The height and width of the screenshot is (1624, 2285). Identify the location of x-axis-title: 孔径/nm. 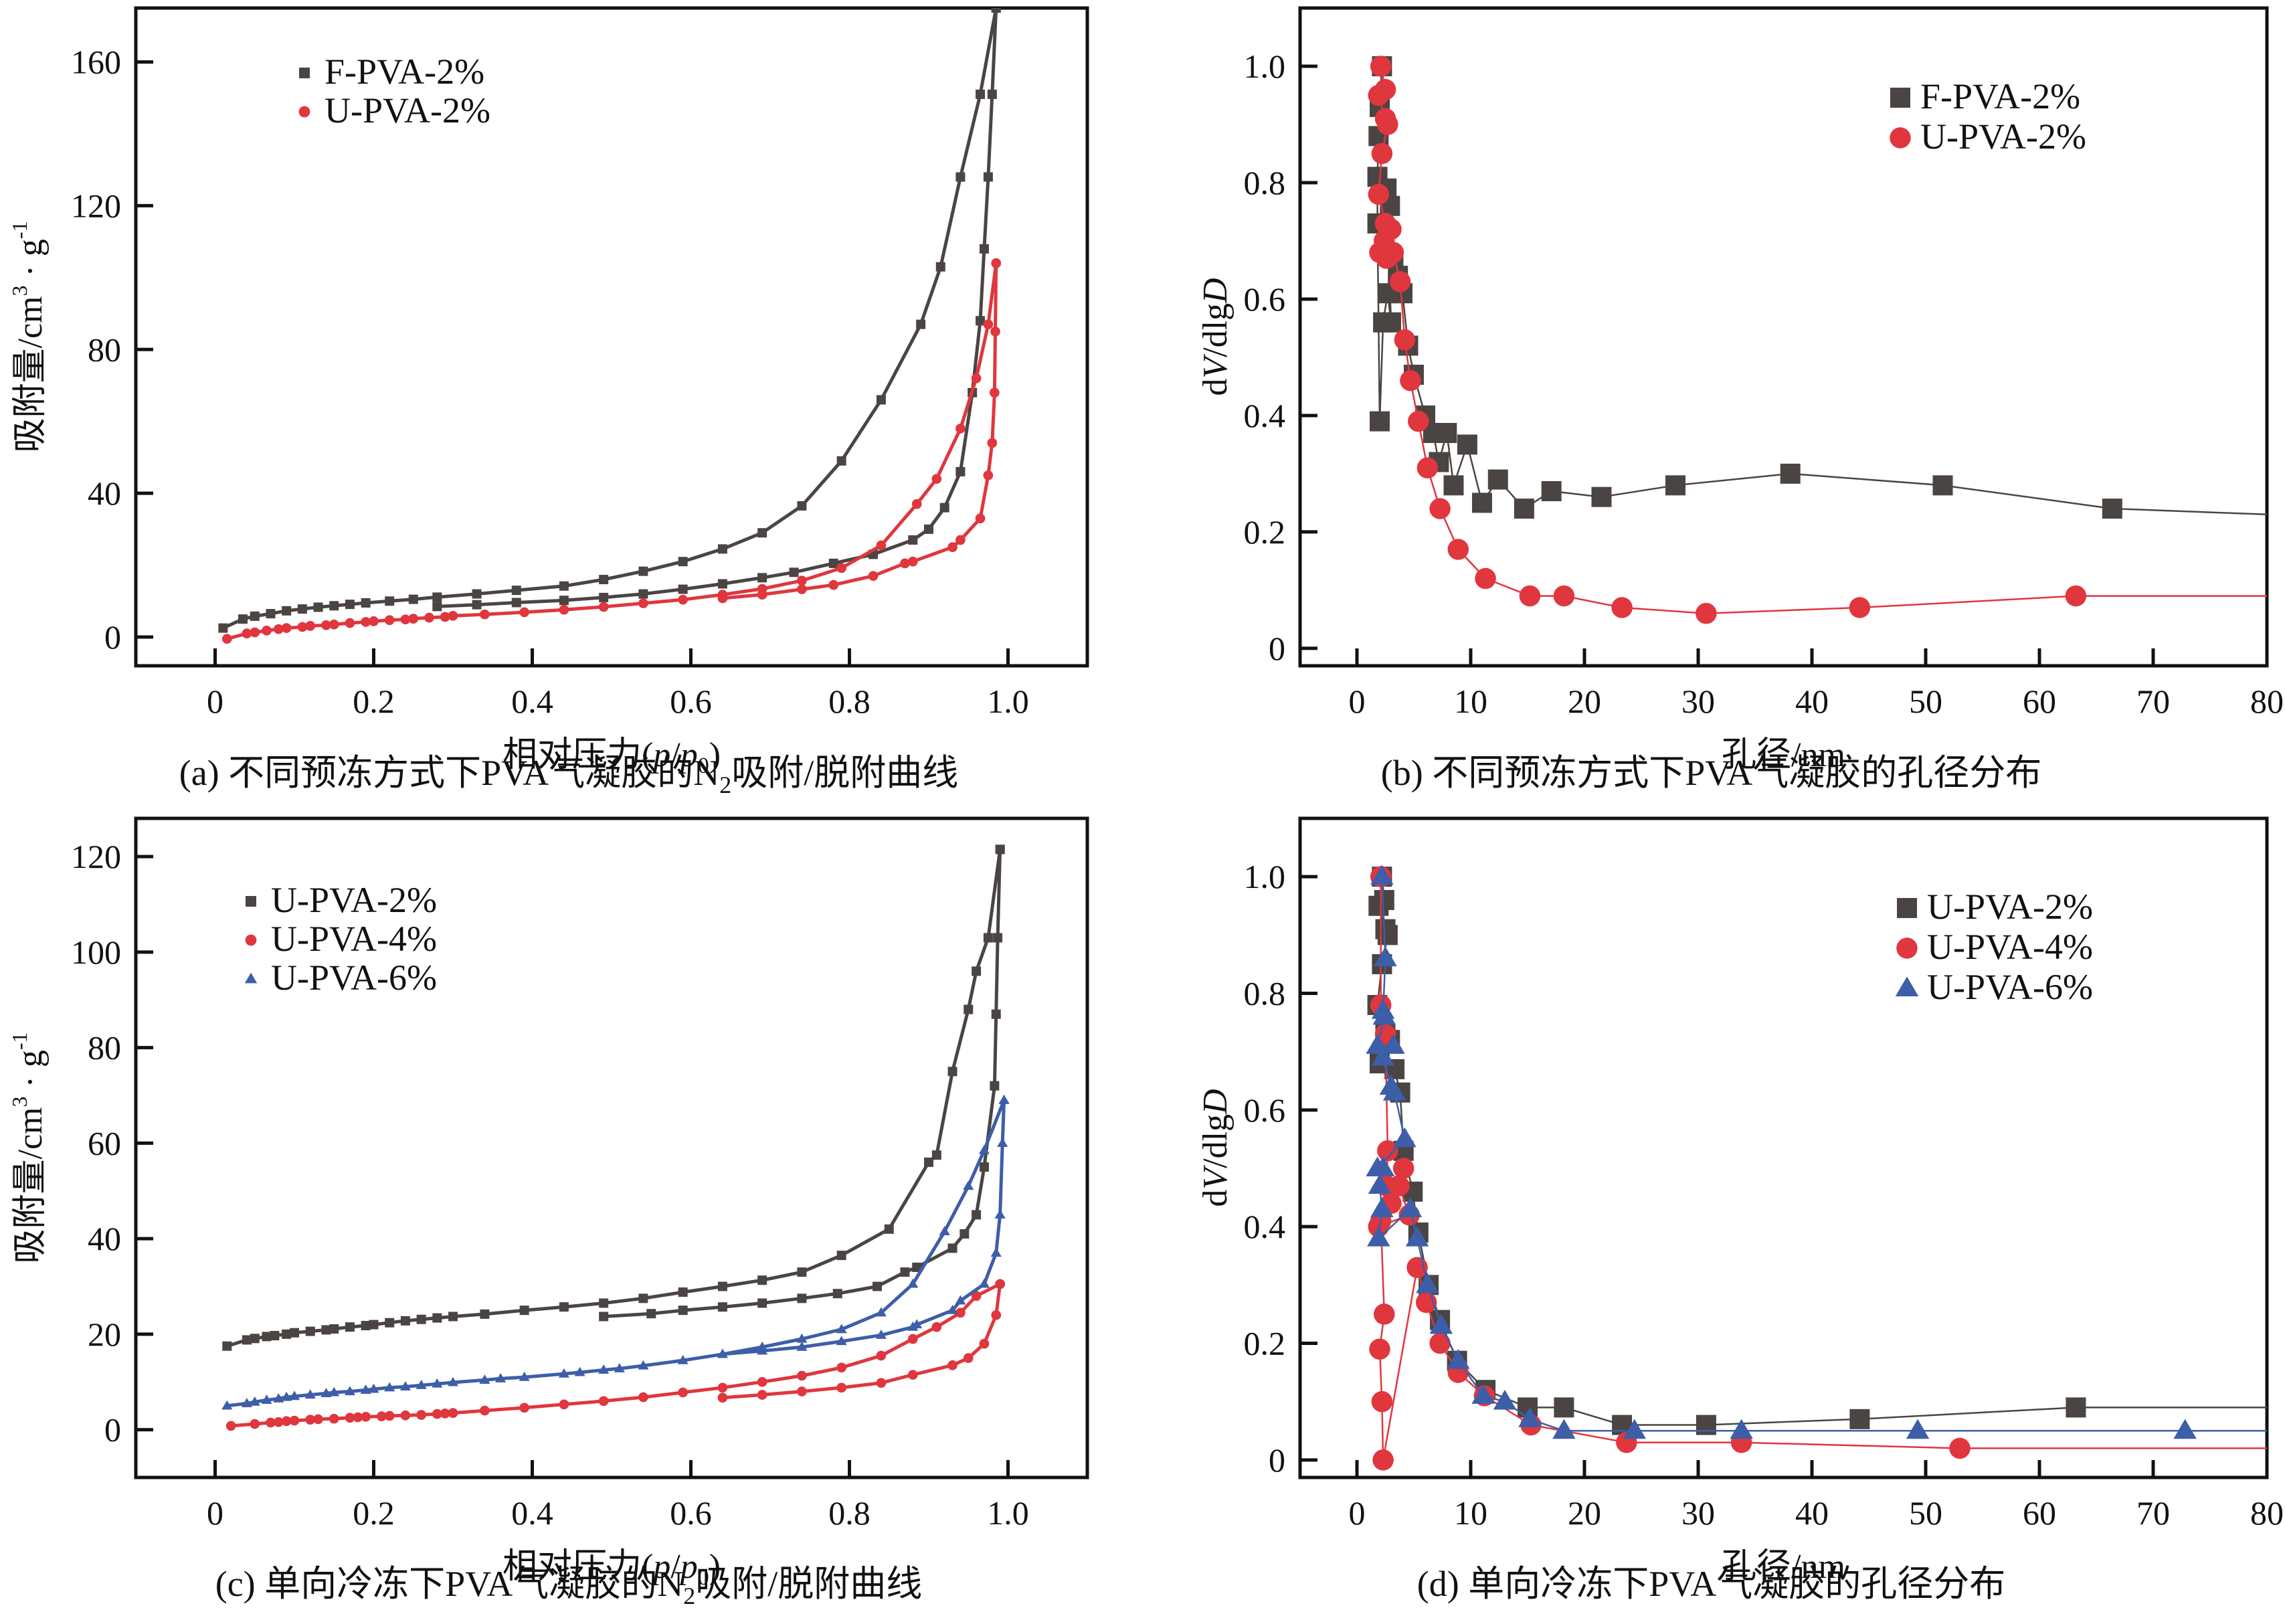
(1783, 1567).